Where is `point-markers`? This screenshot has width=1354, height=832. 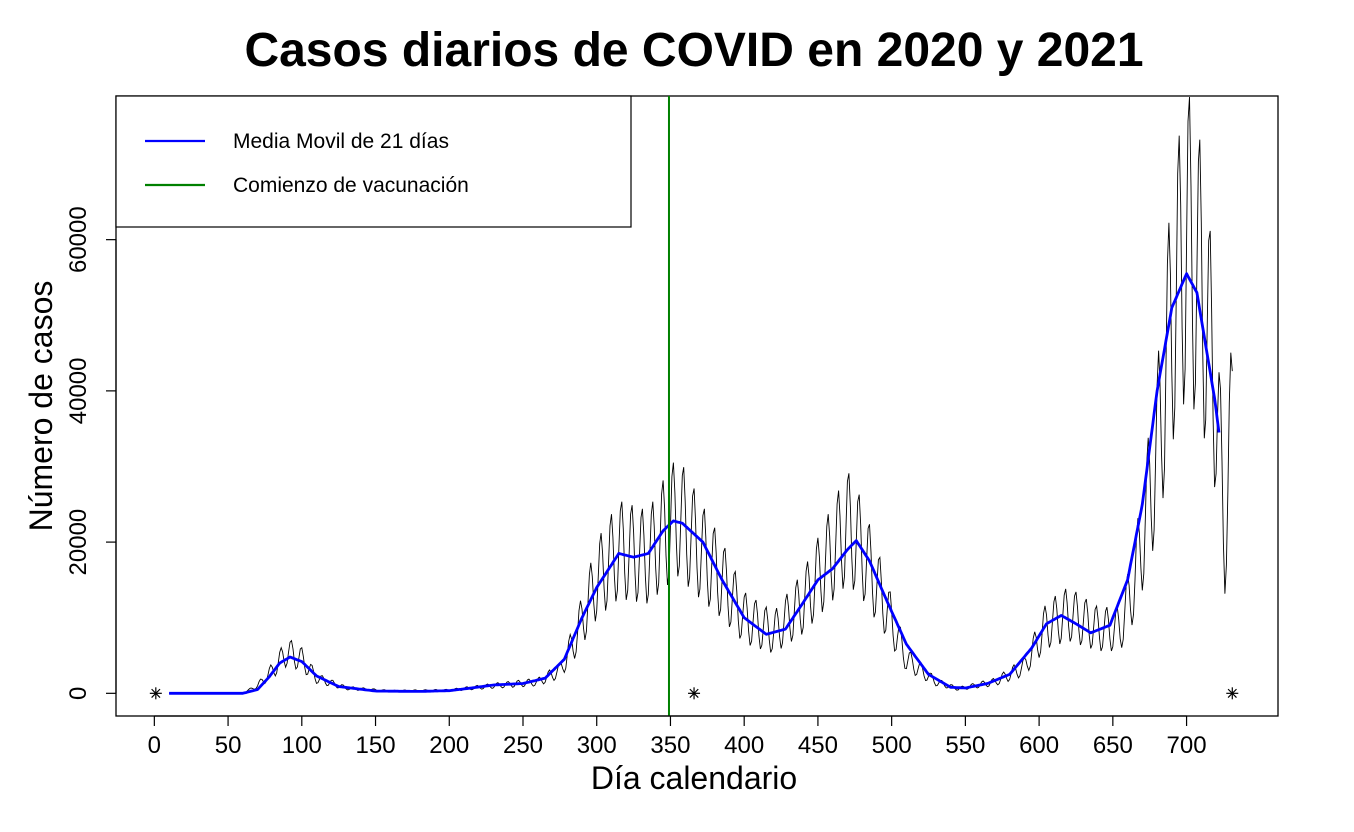
point-markers is located at coordinates (694, 693).